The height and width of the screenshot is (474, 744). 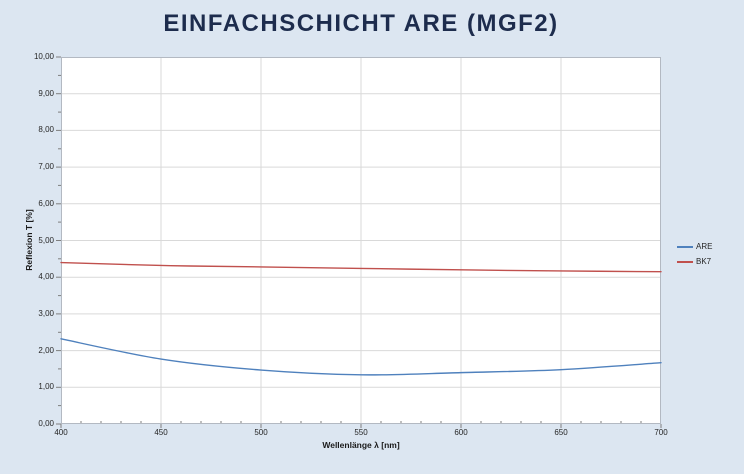 I want to click on series-line-are, so click(x=361, y=357).